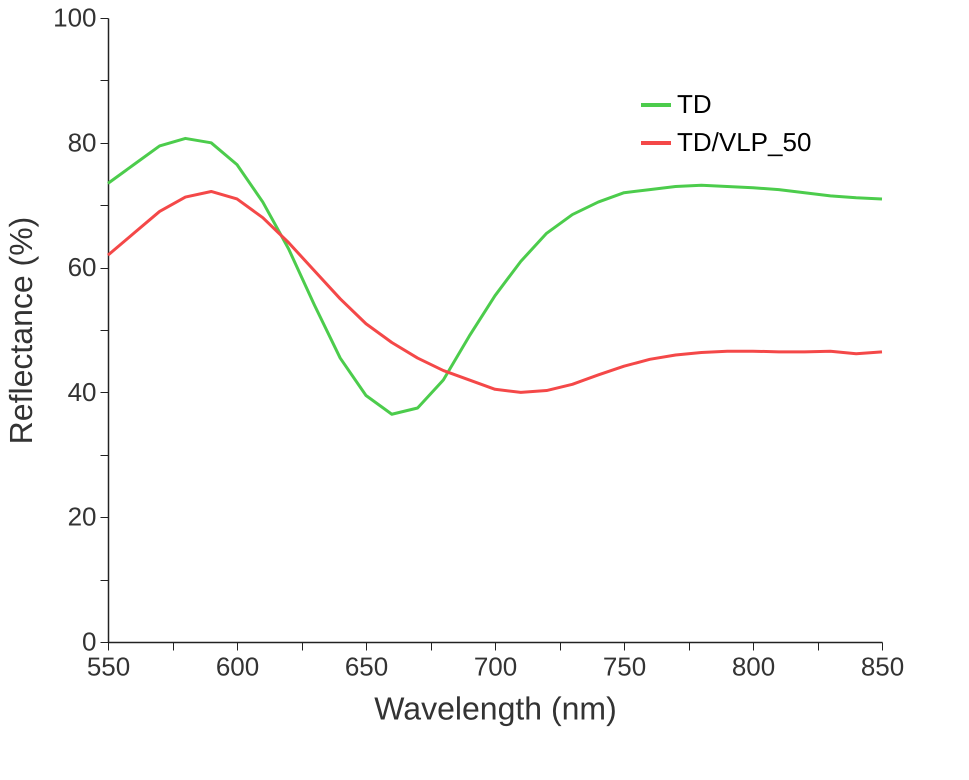  What do you see at coordinates (882, 667) in the screenshot?
I see `x-tick-label: 850` at bounding box center [882, 667].